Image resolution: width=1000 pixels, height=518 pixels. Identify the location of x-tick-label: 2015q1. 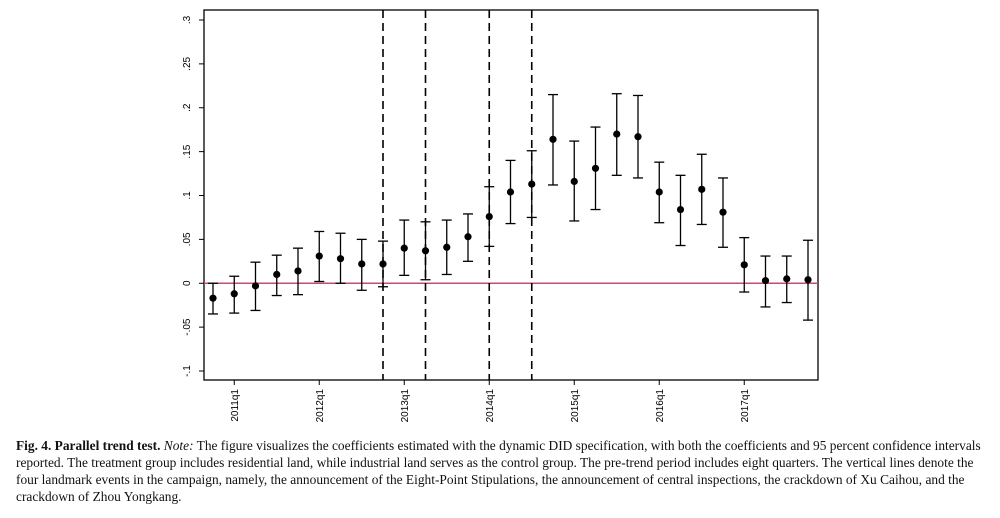
(575, 406).